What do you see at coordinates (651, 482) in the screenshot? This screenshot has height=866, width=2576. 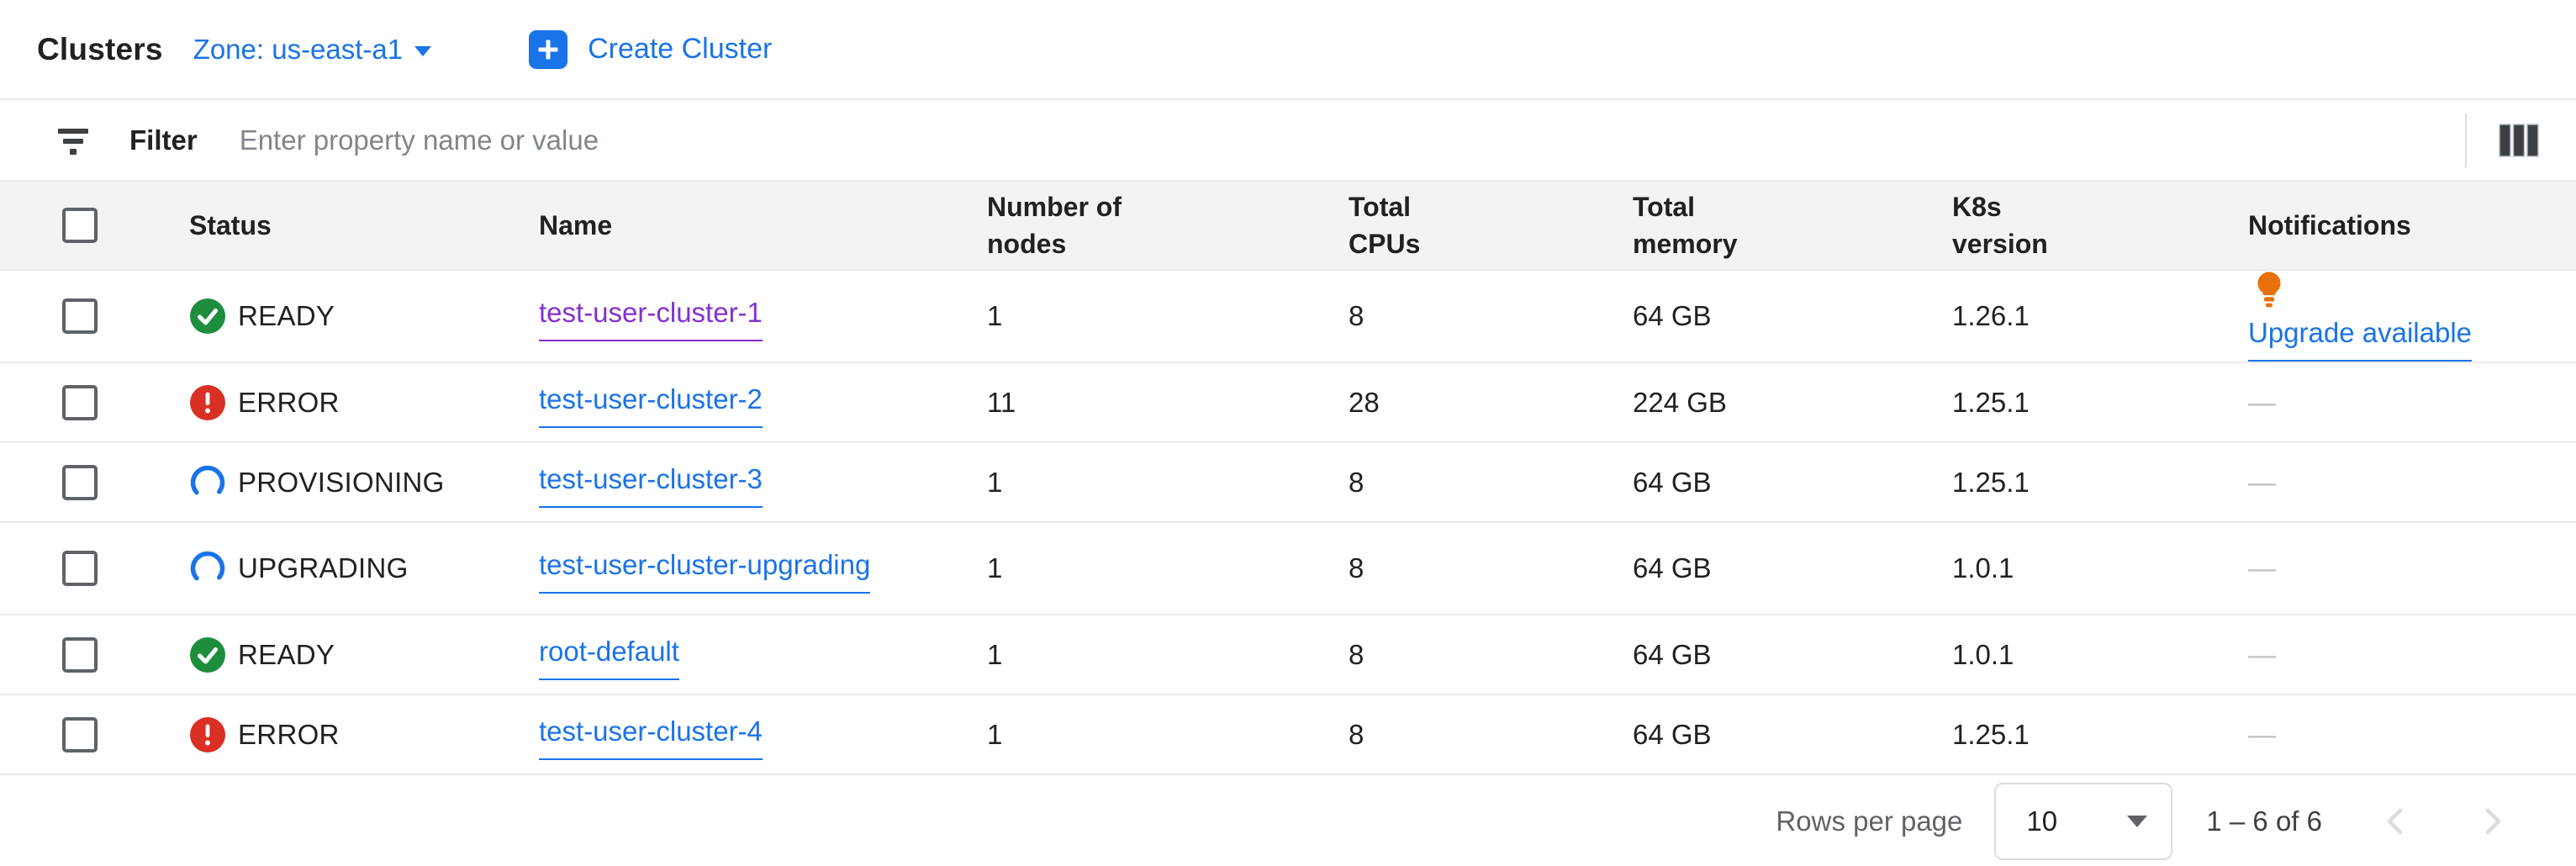 I see `cluster-name-link: test-user-cluster-3` at bounding box center [651, 482].